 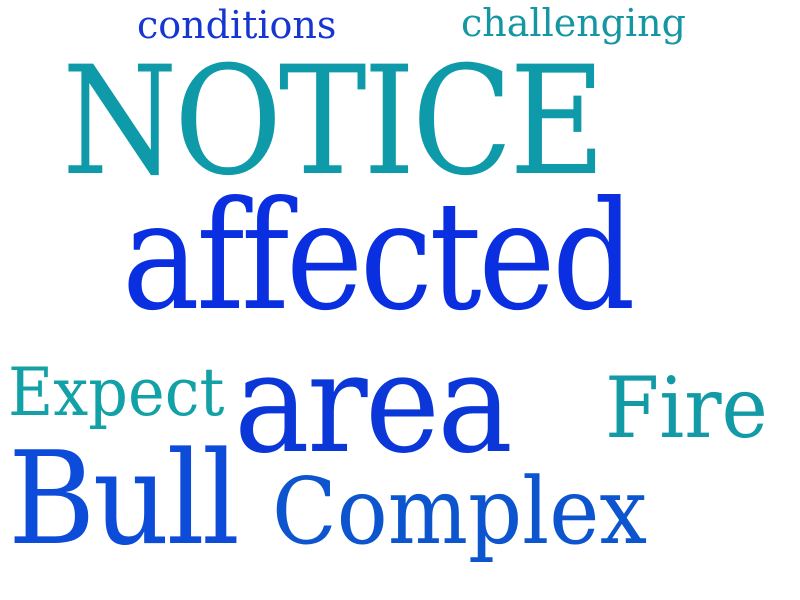 What do you see at coordinates (124, 499) in the screenshot?
I see `word-bull: Bull` at bounding box center [124, 499].